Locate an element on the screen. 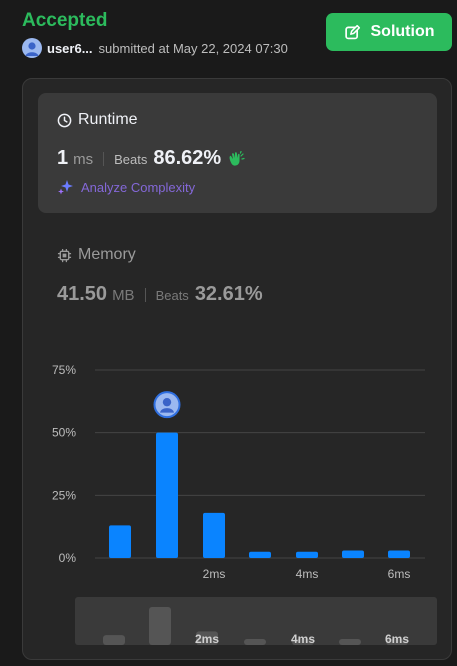 Image resolution: width=457 pixels, height=666 pixels. runtime-title: Runtime is located at coordinates (97, 120).